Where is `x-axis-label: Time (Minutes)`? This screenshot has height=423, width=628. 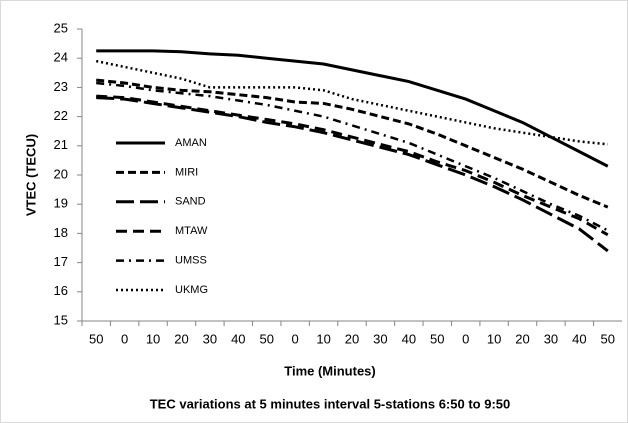 x-axis-label: Time (Minutes) is located at coordinates (330, 370).